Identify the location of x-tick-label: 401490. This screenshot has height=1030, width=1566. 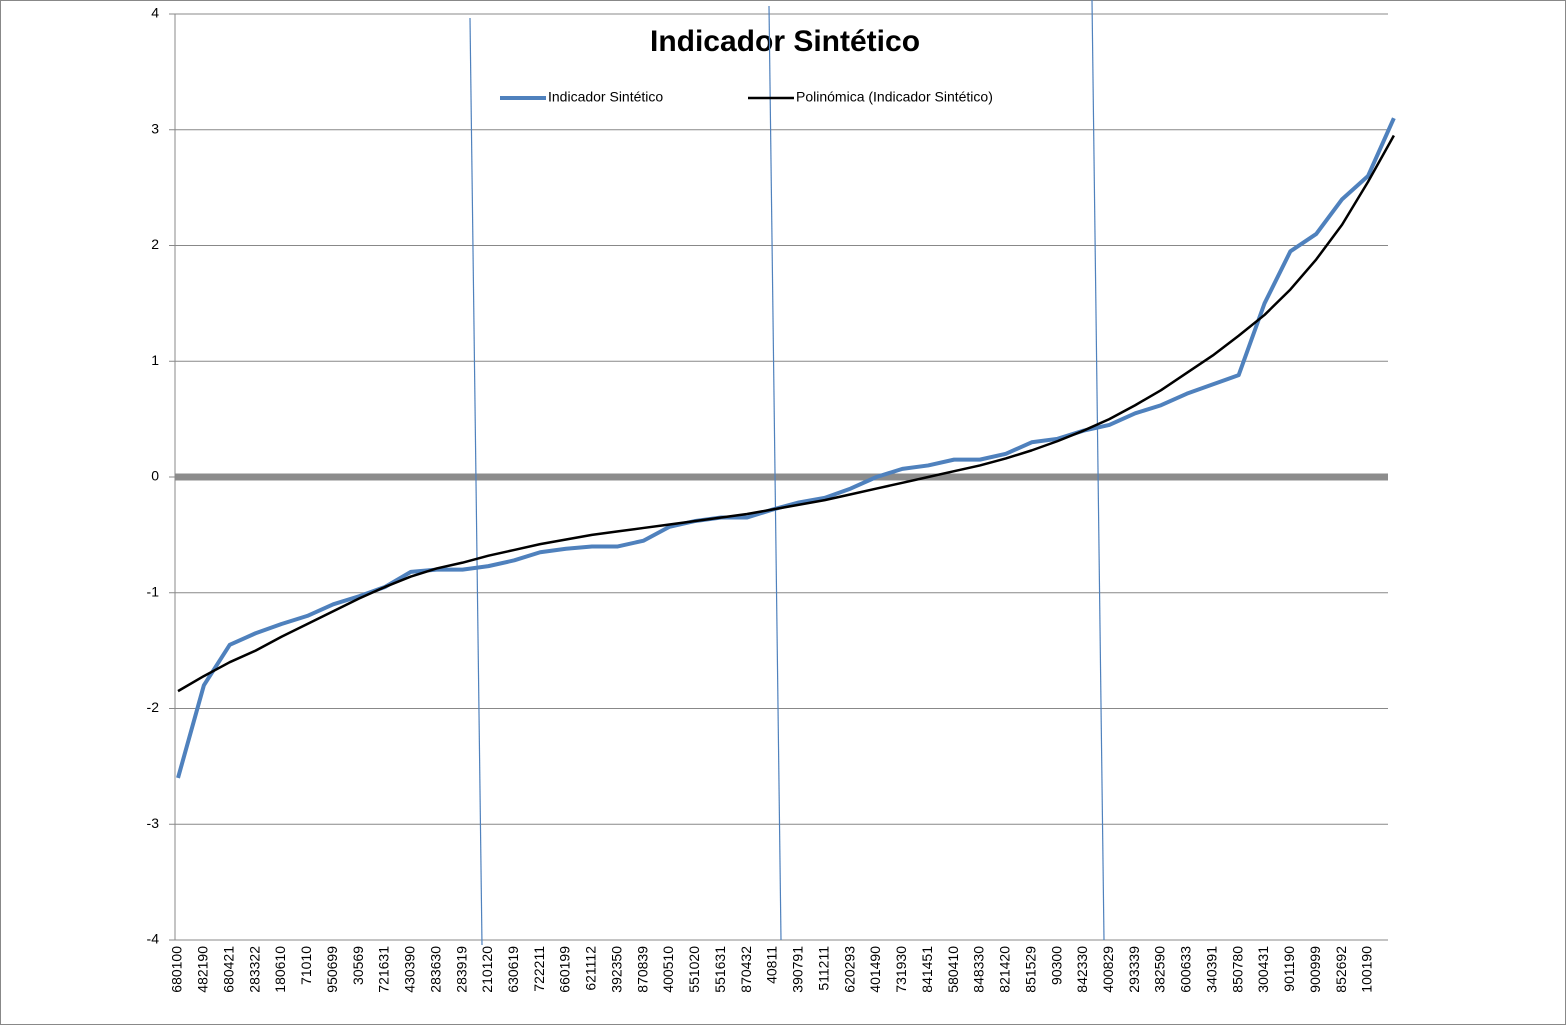
(875, 969).